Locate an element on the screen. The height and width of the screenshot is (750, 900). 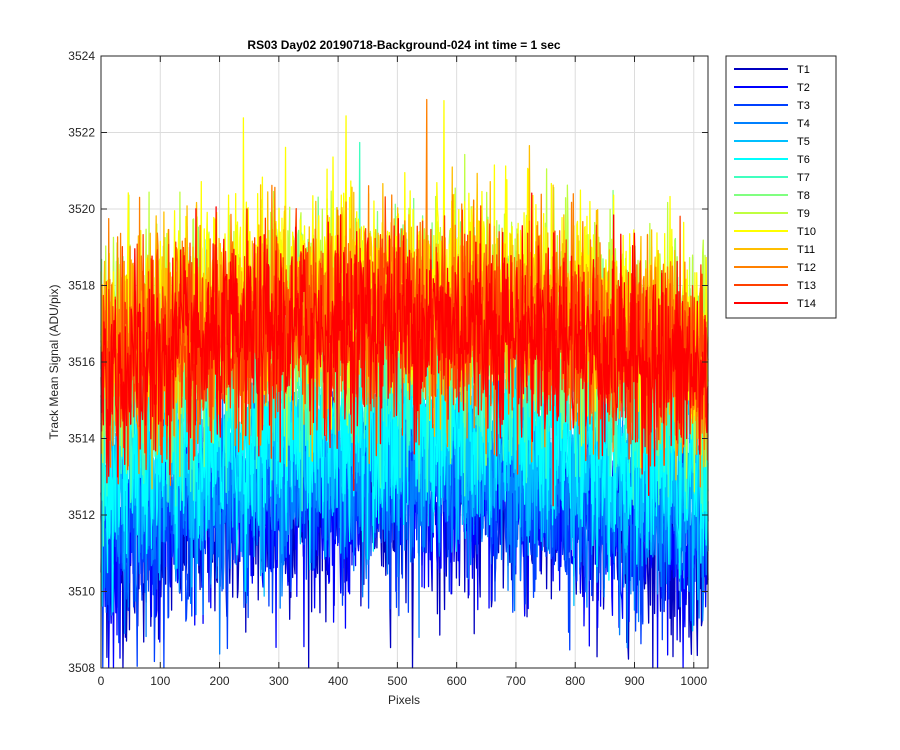
legend-label-t13: T13 is located at coordinates (806, 286).